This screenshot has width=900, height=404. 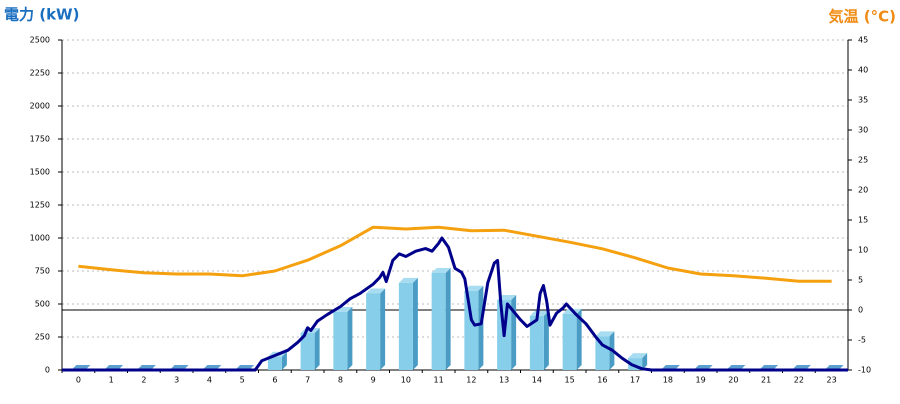 What do you see at coordinates (863, 250) in the screenshot?
I see `y2-tick-label: 10` at bounding box center [863, 250].